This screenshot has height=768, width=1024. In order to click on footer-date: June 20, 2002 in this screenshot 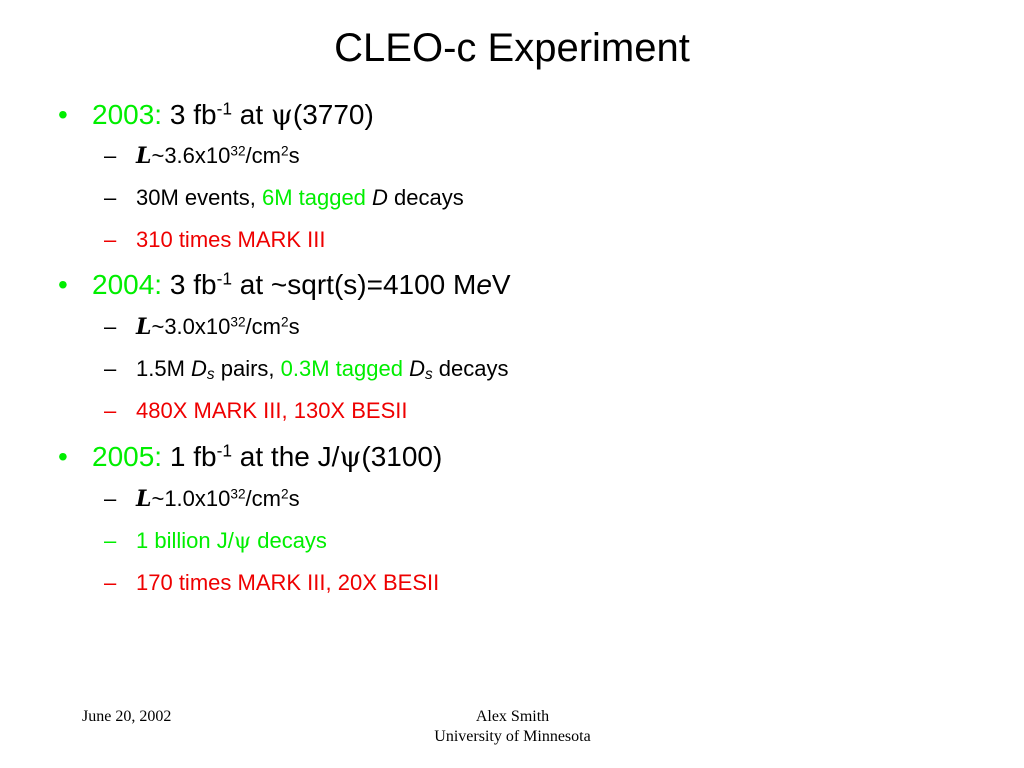, I will do `click(127, 716)`.